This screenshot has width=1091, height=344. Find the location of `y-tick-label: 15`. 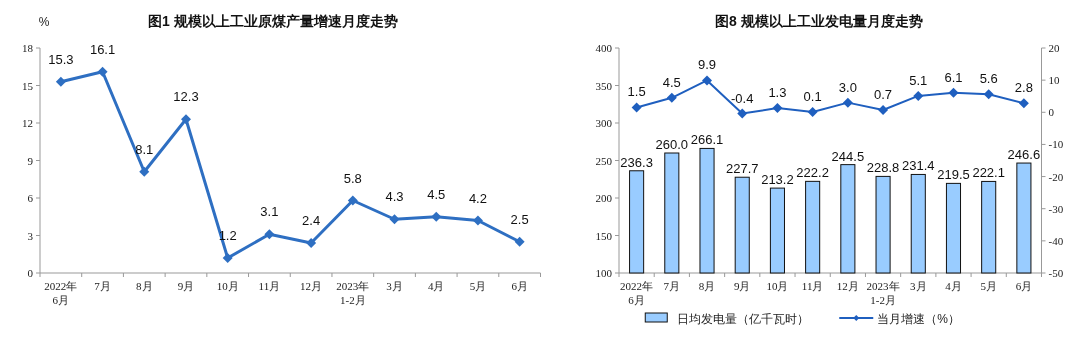

y-tick-label: 15 is located at coordinates (28, 85).